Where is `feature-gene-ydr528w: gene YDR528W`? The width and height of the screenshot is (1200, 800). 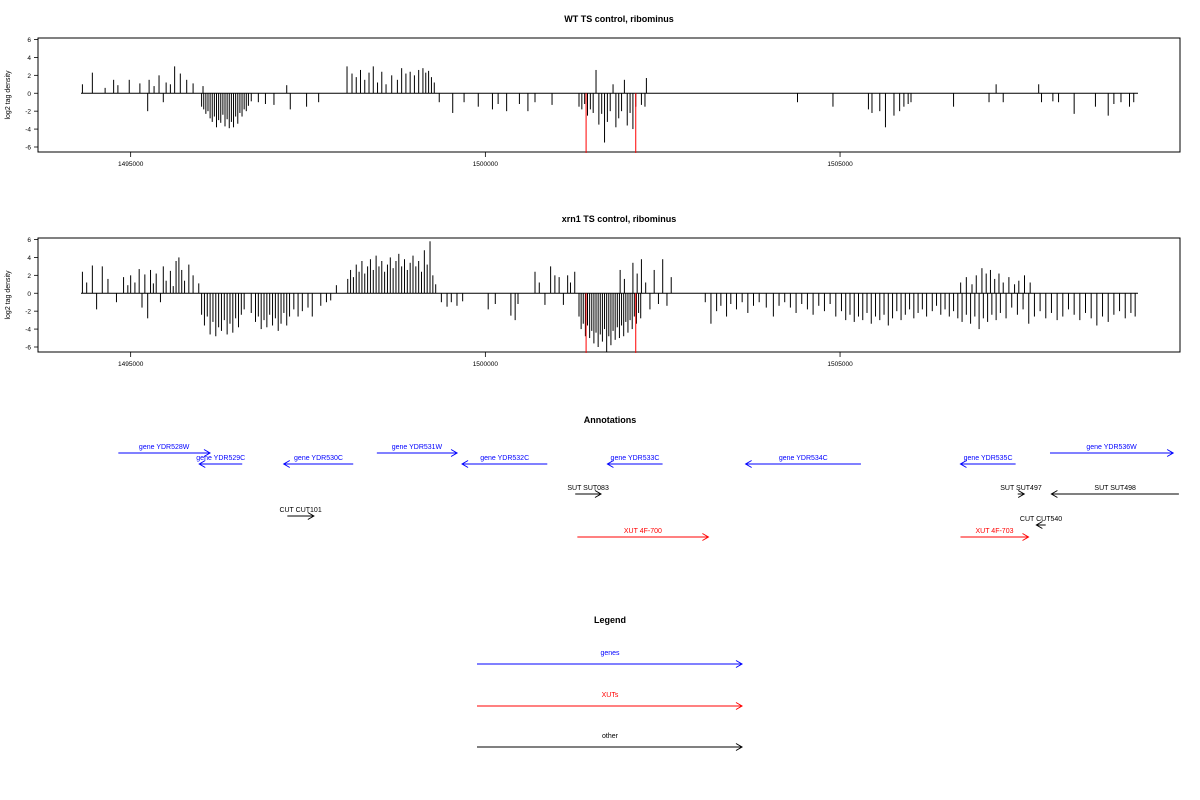 feature-gene-ydr528w: gene YDR528W is located at coordinates (164, 450).